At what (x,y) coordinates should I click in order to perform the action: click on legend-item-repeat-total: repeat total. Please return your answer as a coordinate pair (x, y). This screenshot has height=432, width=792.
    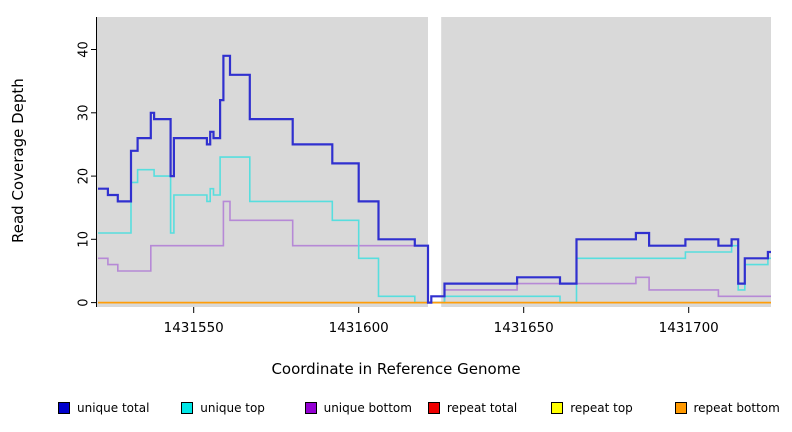
    Looking at the image, I should click on (472, 408).